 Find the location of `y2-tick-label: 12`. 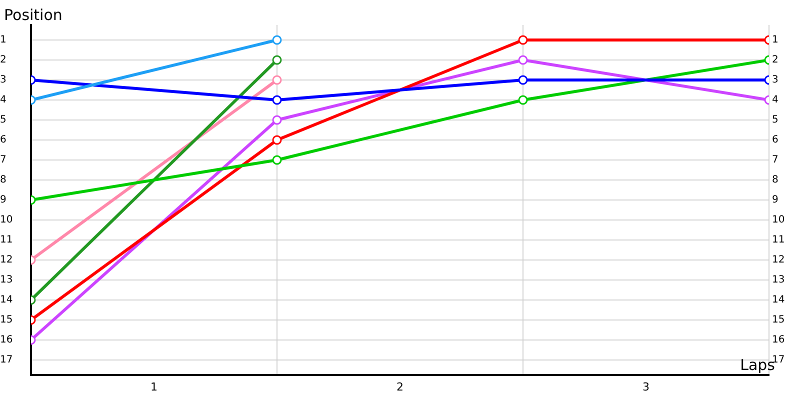

y2-tick-label: 12 is located at coordinates (778, 260).